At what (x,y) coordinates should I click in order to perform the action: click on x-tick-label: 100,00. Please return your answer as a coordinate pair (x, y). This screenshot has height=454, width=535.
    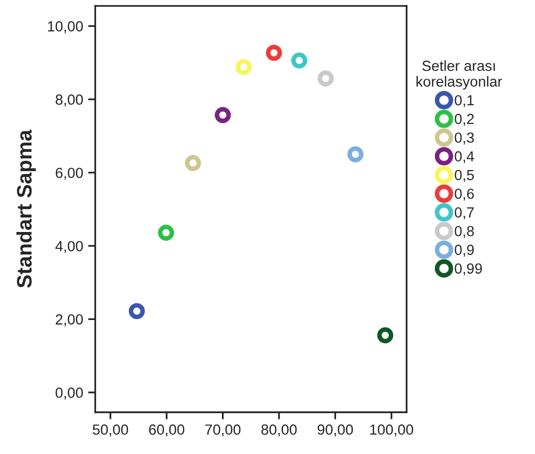
    Looking at the image, I should click on (392, 430).